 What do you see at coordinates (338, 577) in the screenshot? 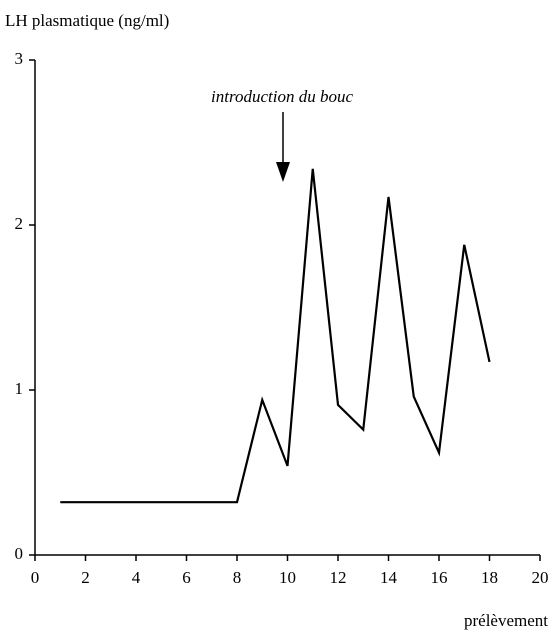
I see `x-tick-label: 12` at bounding box center [338, 577].